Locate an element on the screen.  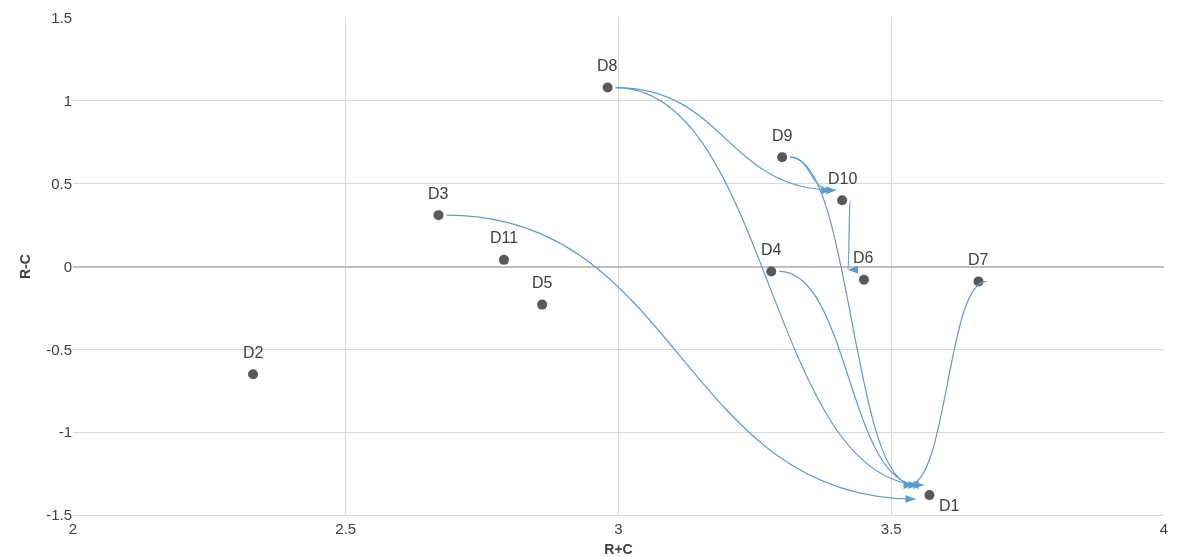
annotation: D11 is located at coordinates (504, 237).